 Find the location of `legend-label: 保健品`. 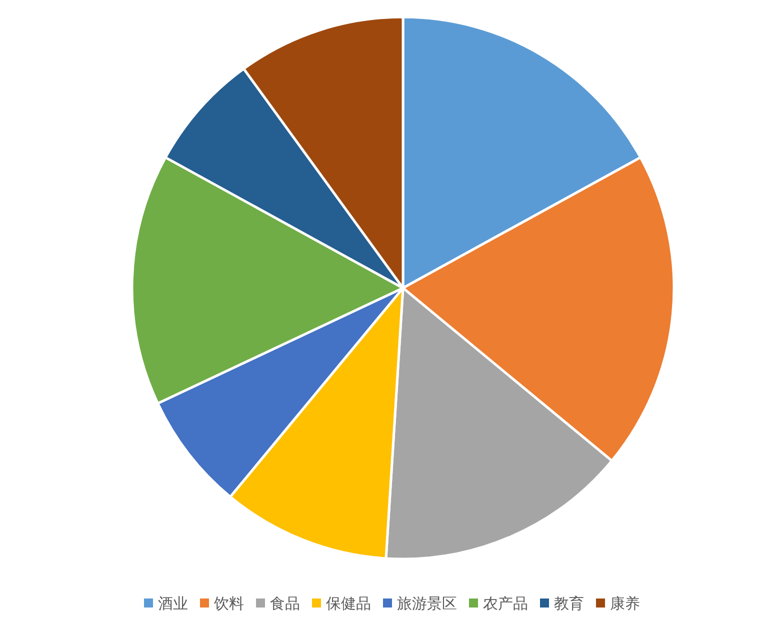

legend-label: 保健品 is located at coordinates (348, 603).